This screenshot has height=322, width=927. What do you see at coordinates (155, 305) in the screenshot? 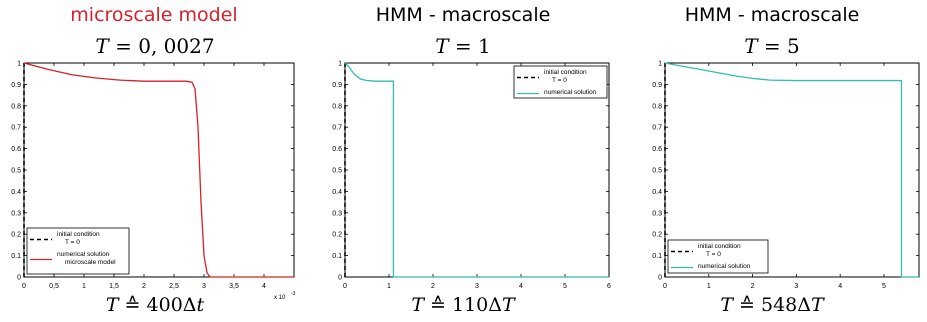
I see `chart-footer: T ≙ 400Δt` at bounding box center [155, 305].